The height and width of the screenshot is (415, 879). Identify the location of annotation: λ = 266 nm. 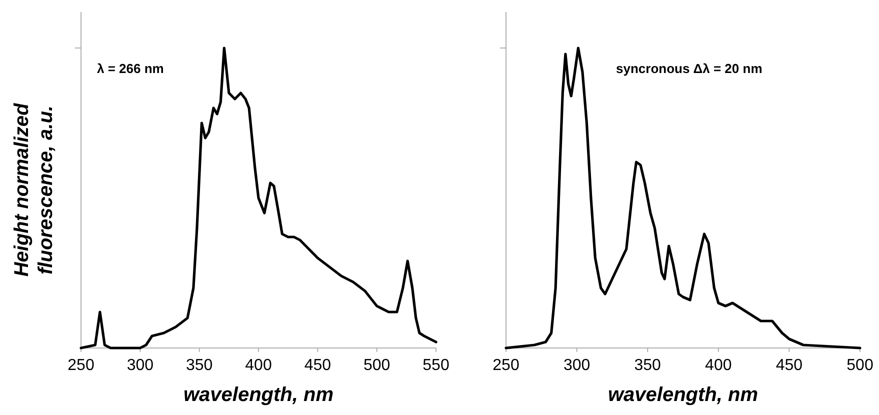
(130, 68).